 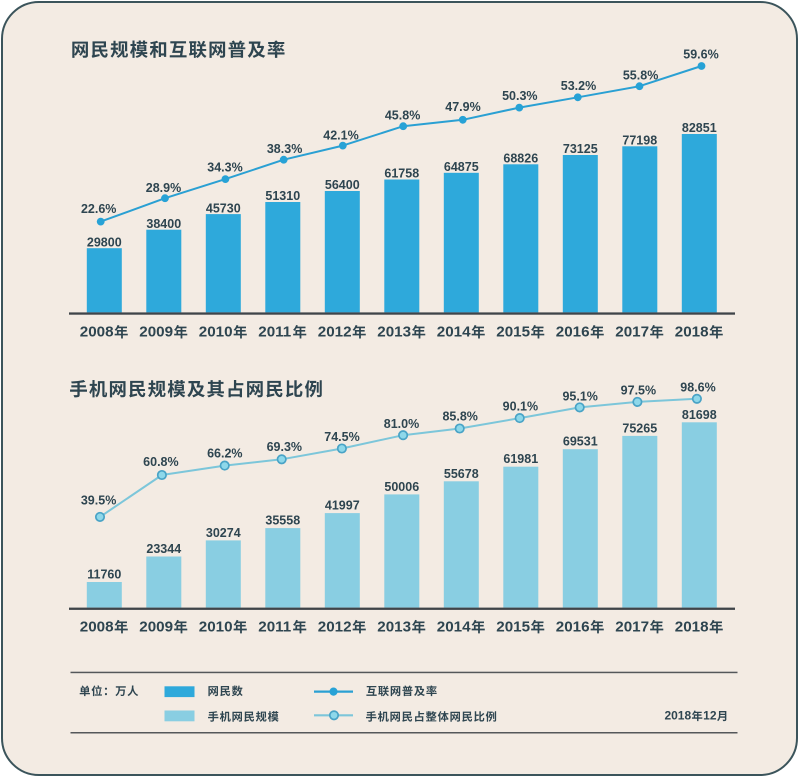 What do you see at coordinates (462, 107) in the screenshot?
I see `svg-text: 47.9%` at bounding box center [462, 107].